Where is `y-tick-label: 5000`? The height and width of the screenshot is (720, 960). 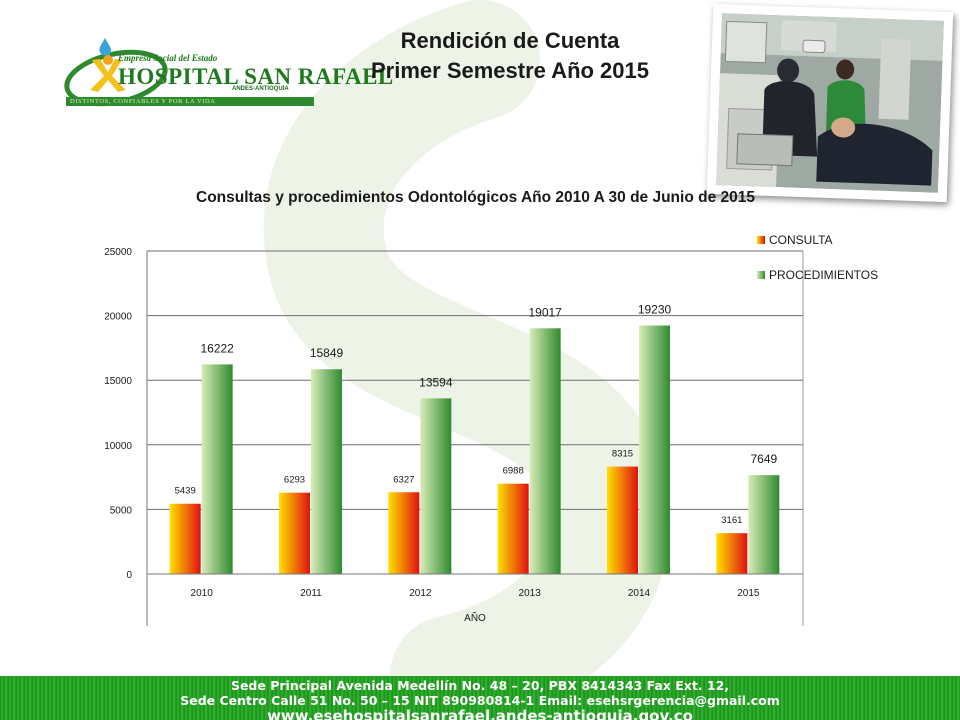
y-tick-label: 5000 is located at coordinates (121, 510).